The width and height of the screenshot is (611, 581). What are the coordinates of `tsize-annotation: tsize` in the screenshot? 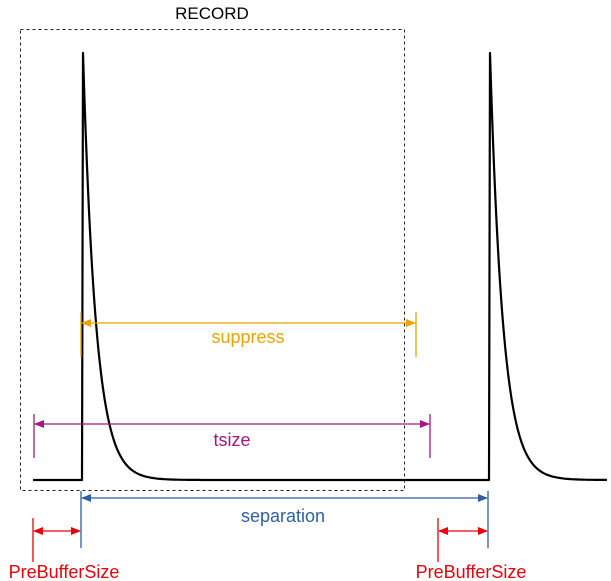 It's located at (232, 436).